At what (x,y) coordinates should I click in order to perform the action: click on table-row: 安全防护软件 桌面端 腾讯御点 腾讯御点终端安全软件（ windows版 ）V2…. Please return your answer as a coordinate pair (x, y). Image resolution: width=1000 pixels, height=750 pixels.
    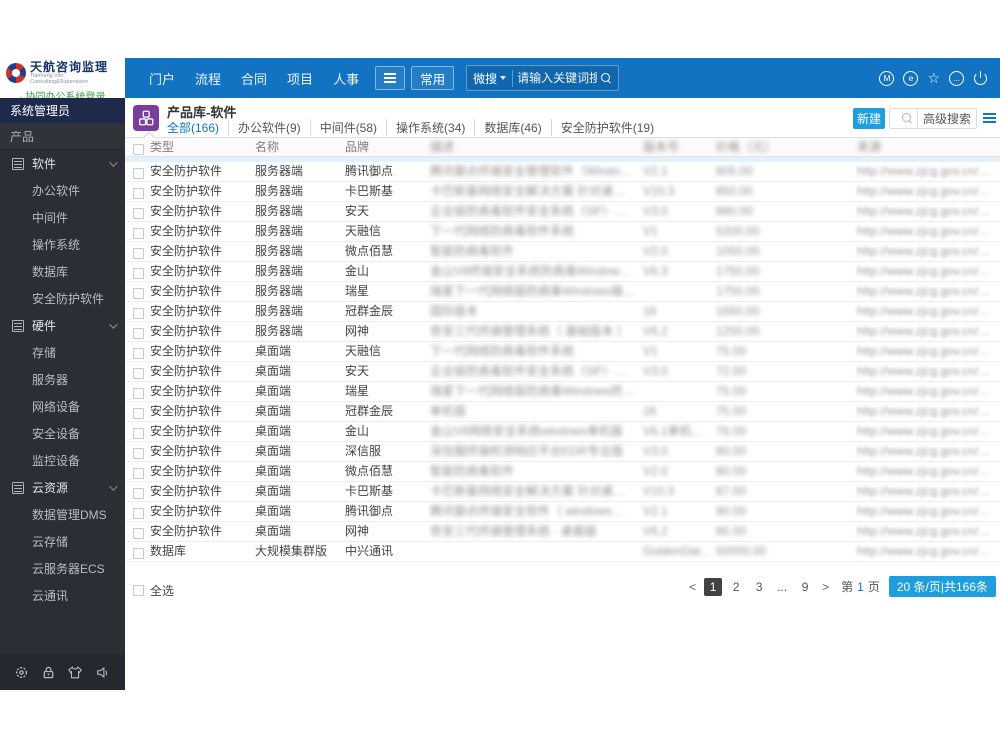
    Looking at the image, I should click on (562, 512).